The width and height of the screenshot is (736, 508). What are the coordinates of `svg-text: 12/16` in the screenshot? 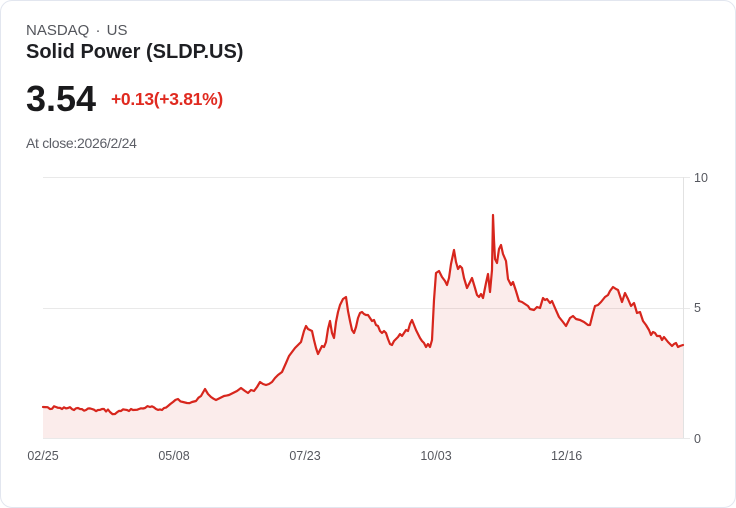 It's located at (566, 456).